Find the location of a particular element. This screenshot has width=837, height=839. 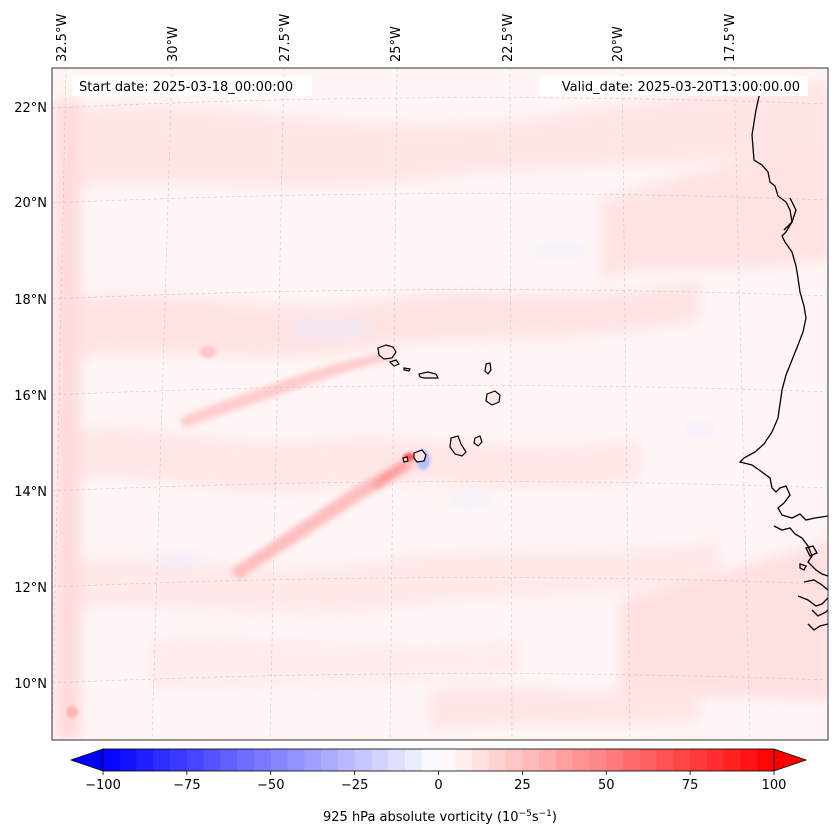

fogo-island is located at coordinates (420, 456).